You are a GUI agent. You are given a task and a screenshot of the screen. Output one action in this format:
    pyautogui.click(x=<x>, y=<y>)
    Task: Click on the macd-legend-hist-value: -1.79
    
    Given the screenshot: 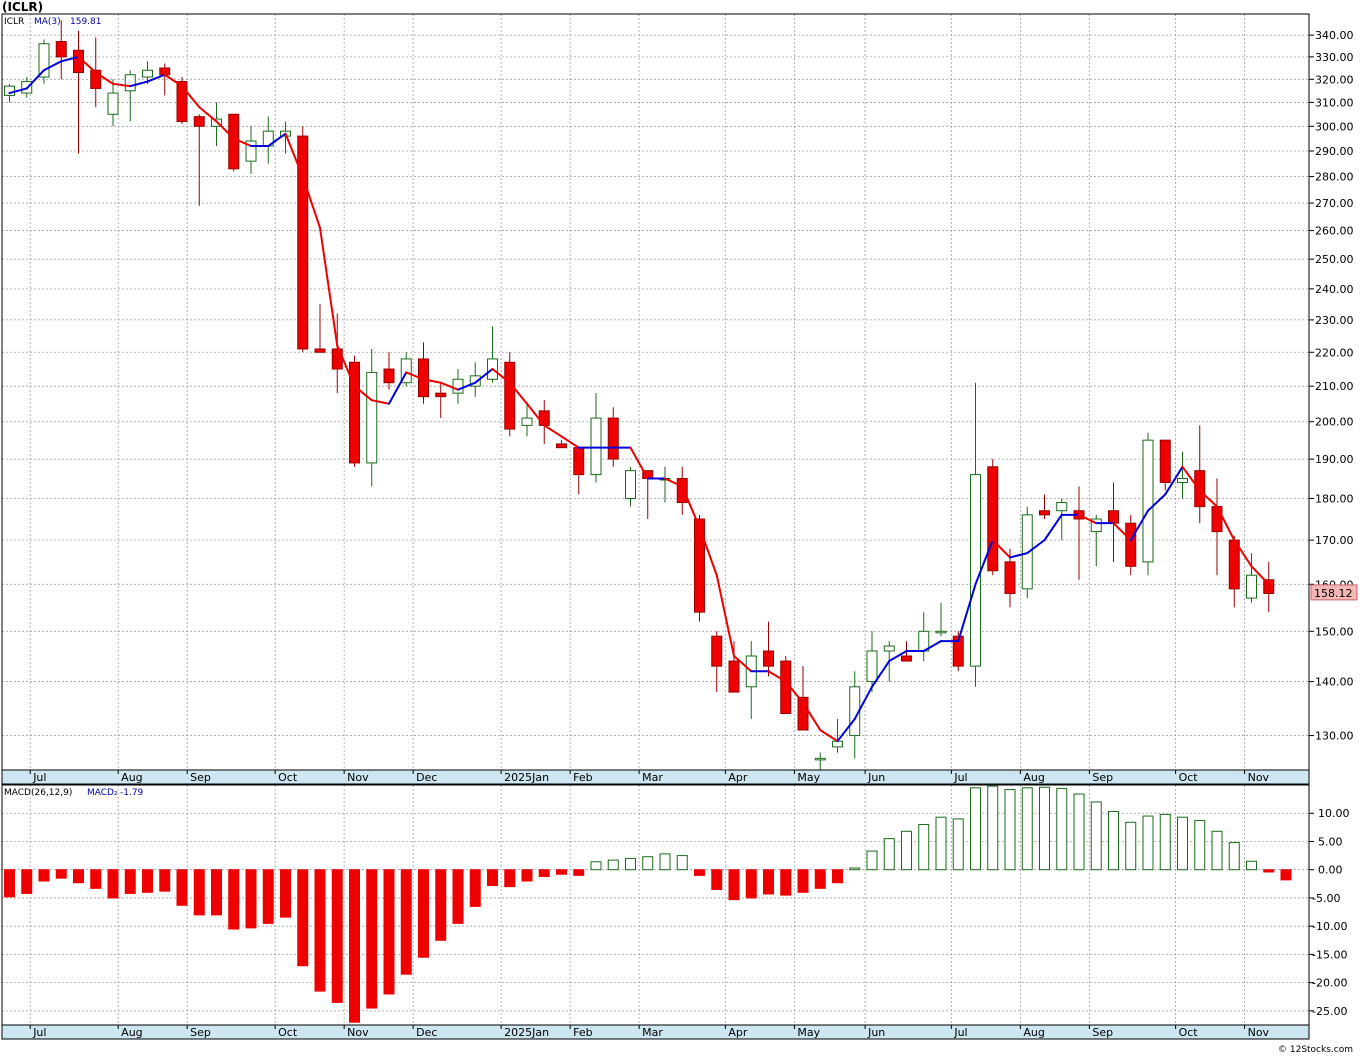 What is the action you would take?
    pyautogui.click(x=132, y=793)
    